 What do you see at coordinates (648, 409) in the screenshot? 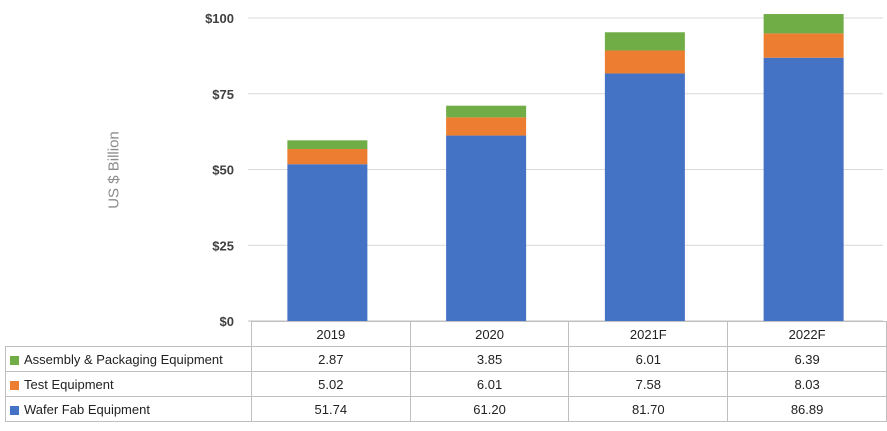
I see `table-cell: 81.70` at bounding box center [648, 409].